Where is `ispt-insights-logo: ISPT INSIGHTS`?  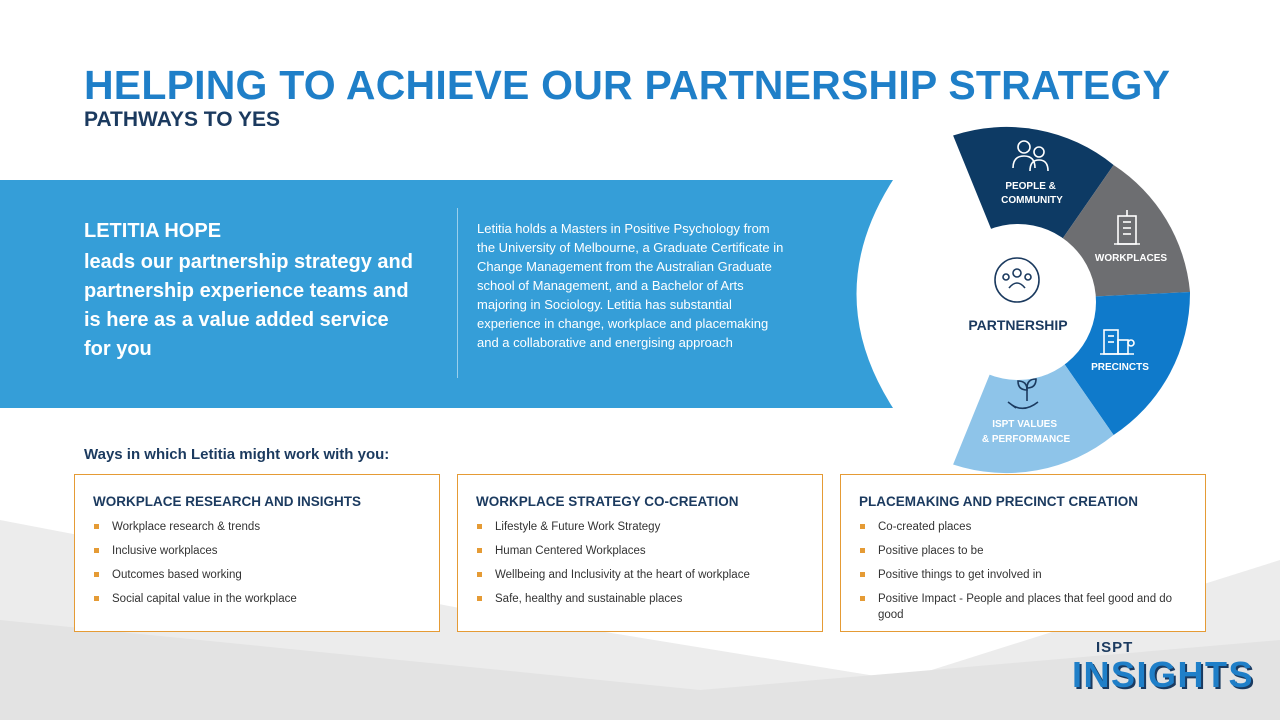 ispt-insights-logo: ISPT INSIGHTS is located at coordinates (1163, 667).